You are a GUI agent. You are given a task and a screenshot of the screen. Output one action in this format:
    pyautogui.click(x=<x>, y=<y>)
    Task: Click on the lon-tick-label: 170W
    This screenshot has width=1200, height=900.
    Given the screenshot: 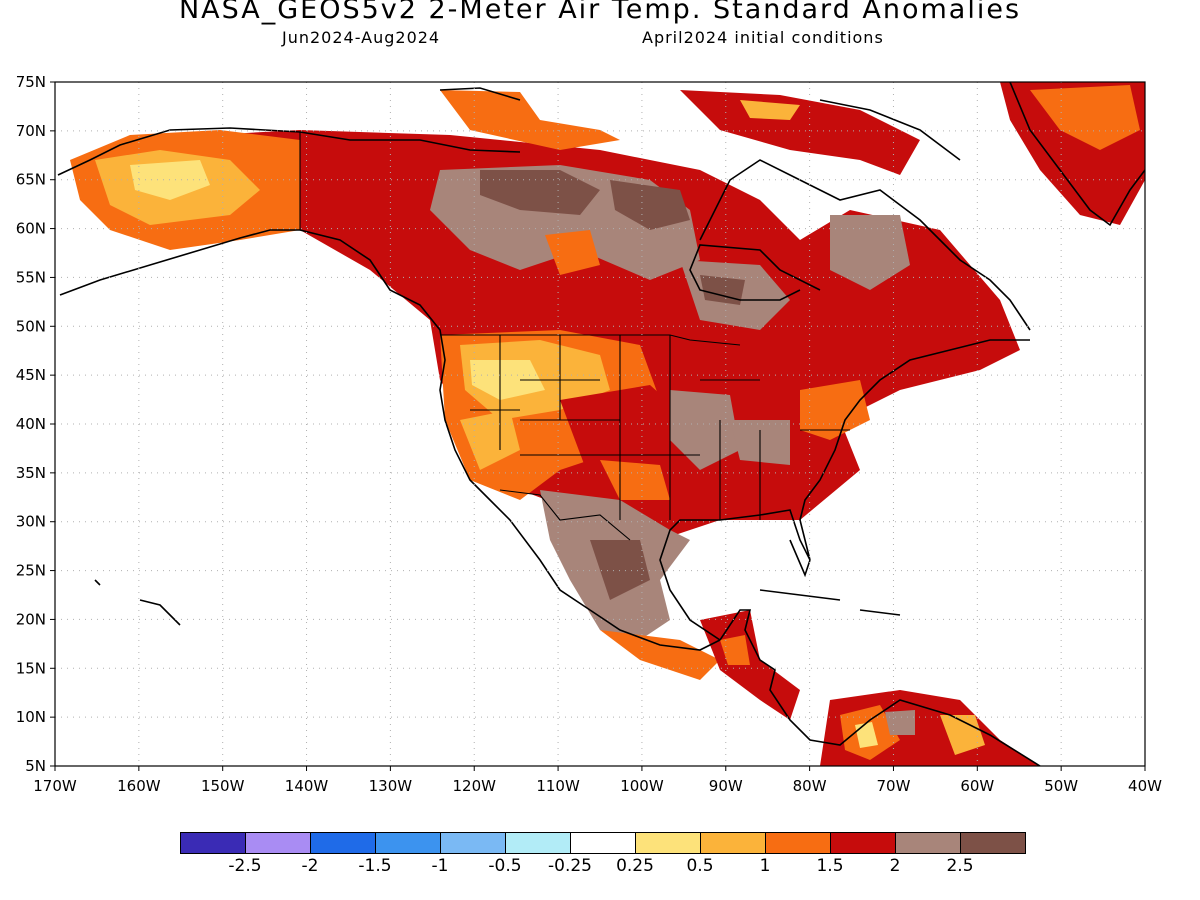 What is the action you would take?
    pyautogui.click(x=55, y=786)
    